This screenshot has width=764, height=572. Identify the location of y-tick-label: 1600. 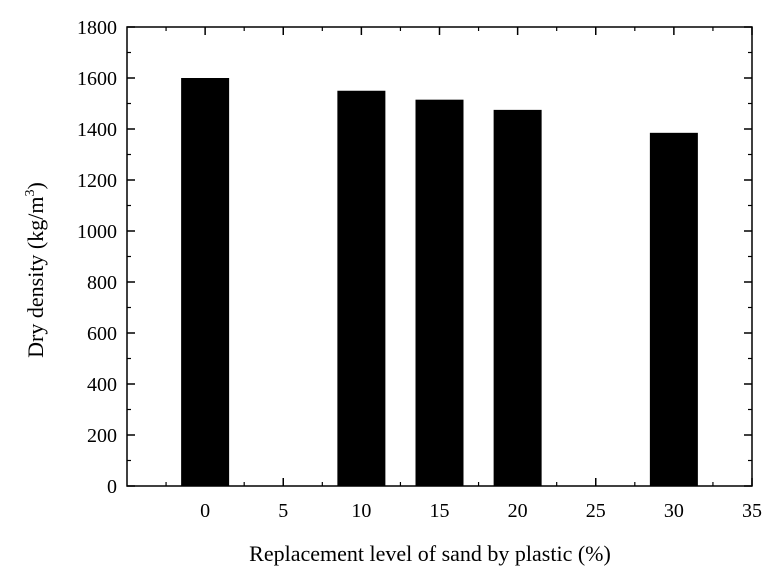
(97, 79).